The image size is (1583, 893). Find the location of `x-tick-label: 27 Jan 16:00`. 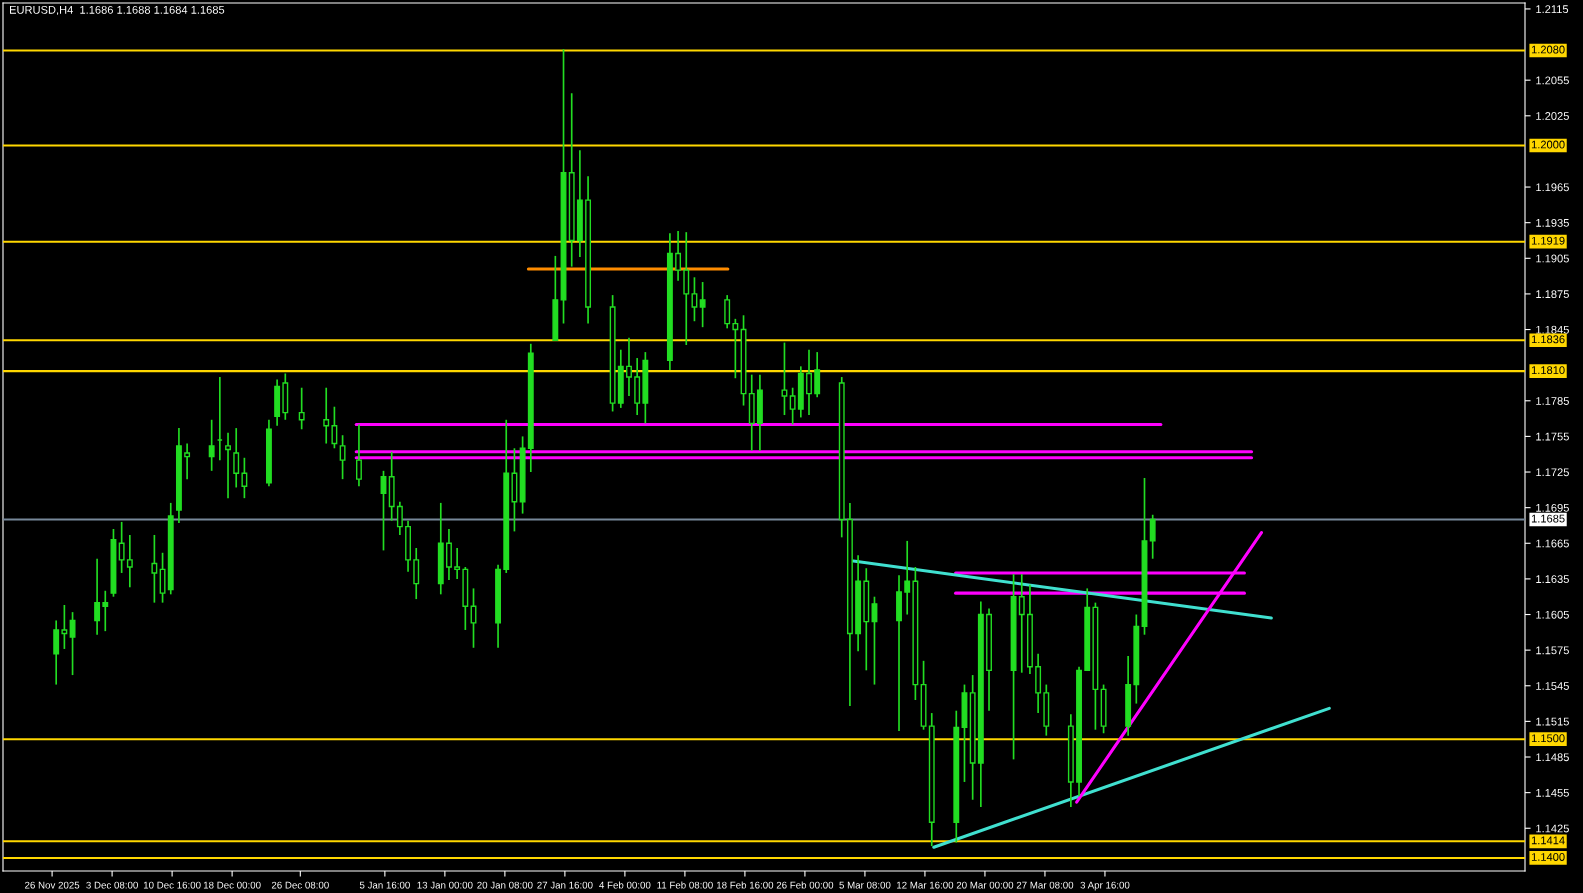

x-tick-label: 27 Jan 16:00 is located at coordinates (565, 885).